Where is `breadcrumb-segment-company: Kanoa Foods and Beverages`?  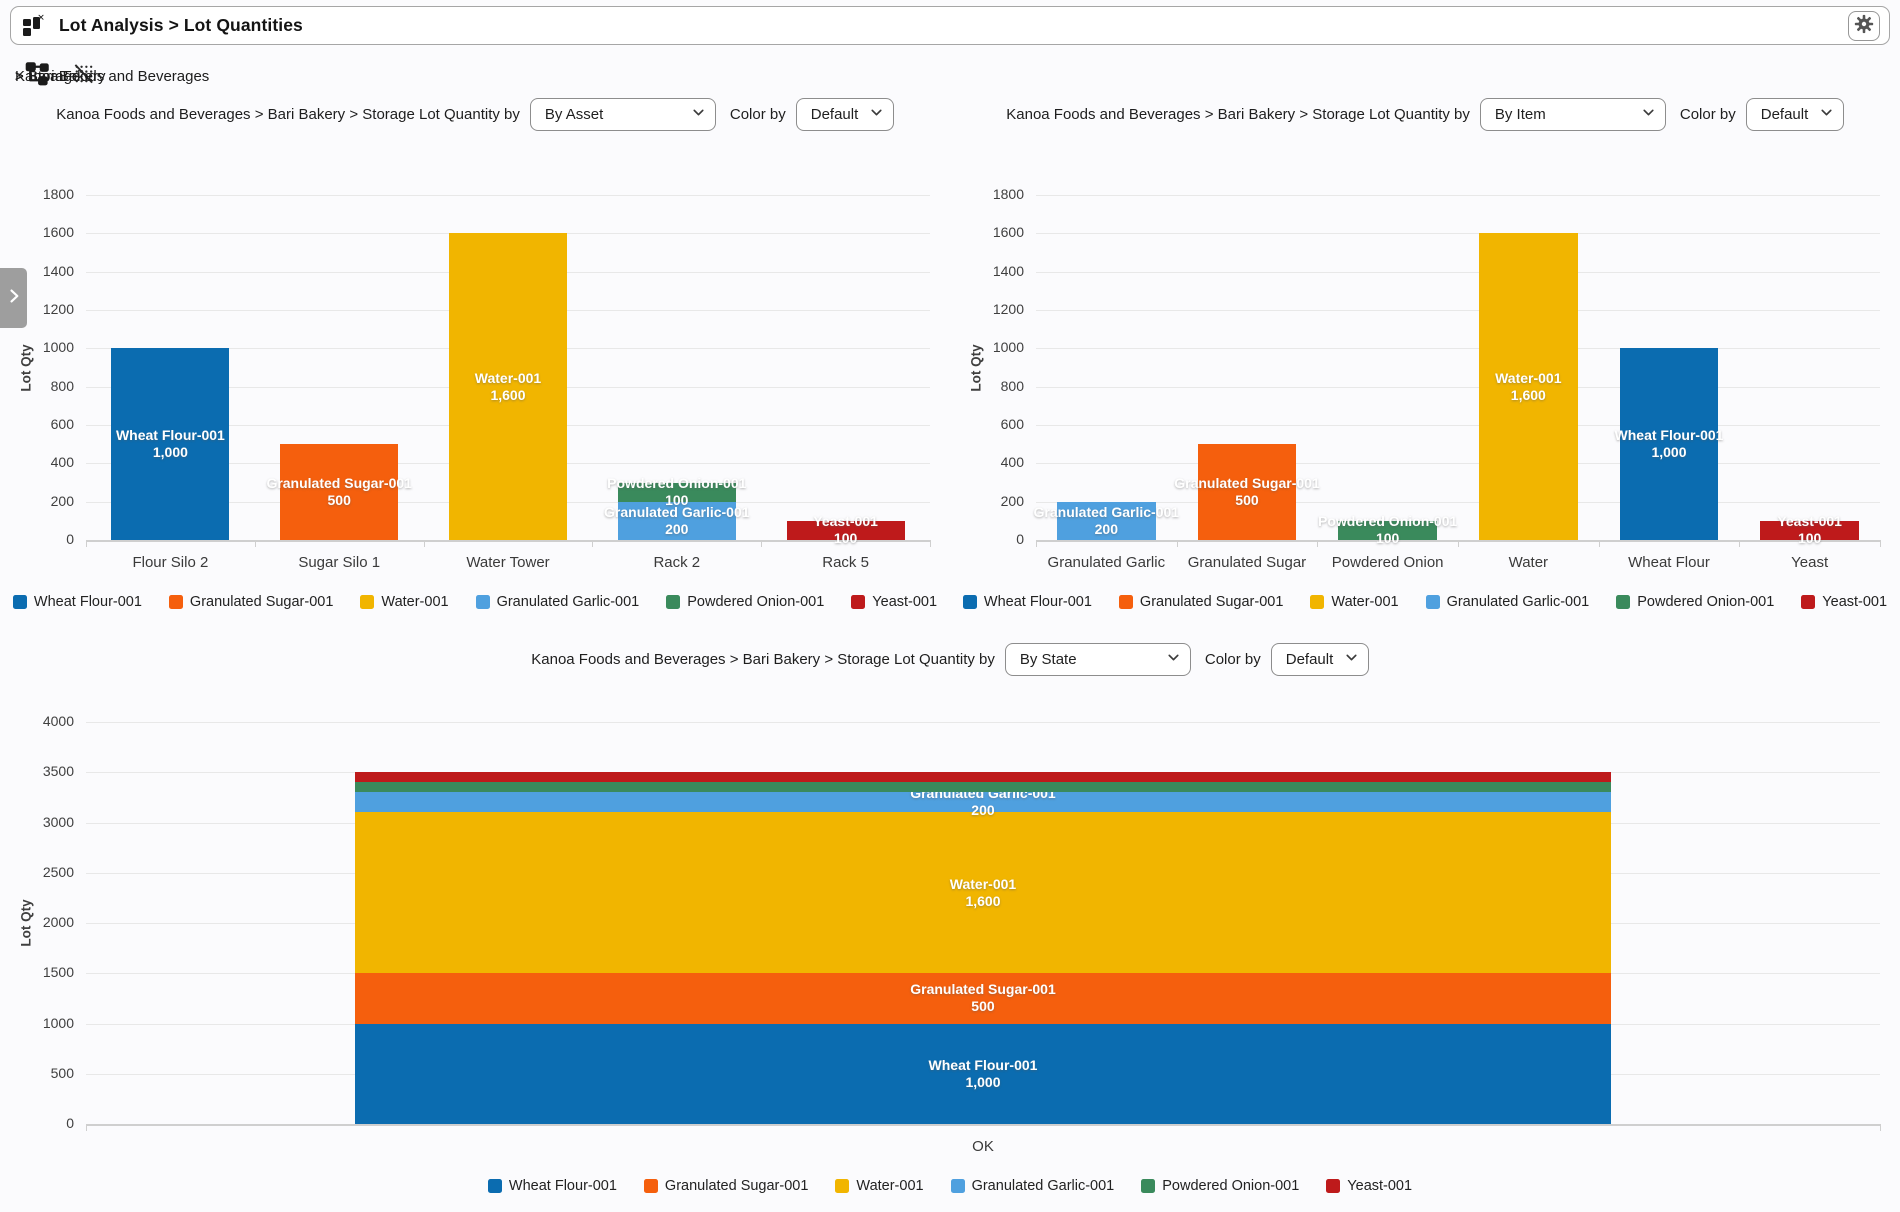 breadcrumb-segment-company: Kanoa Foods and Beverages is located at coordinates (112, 76).